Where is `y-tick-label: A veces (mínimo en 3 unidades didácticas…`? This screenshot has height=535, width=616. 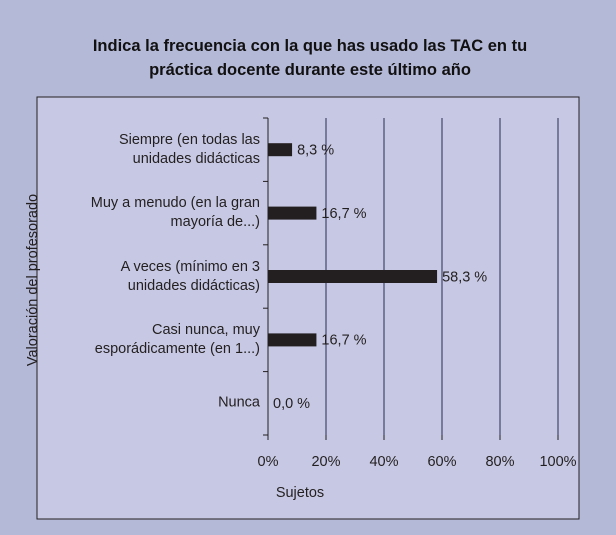
y-tick-label: A veces (mínimo en 3 unidades didácticas… is located at coordinates (190, 276).